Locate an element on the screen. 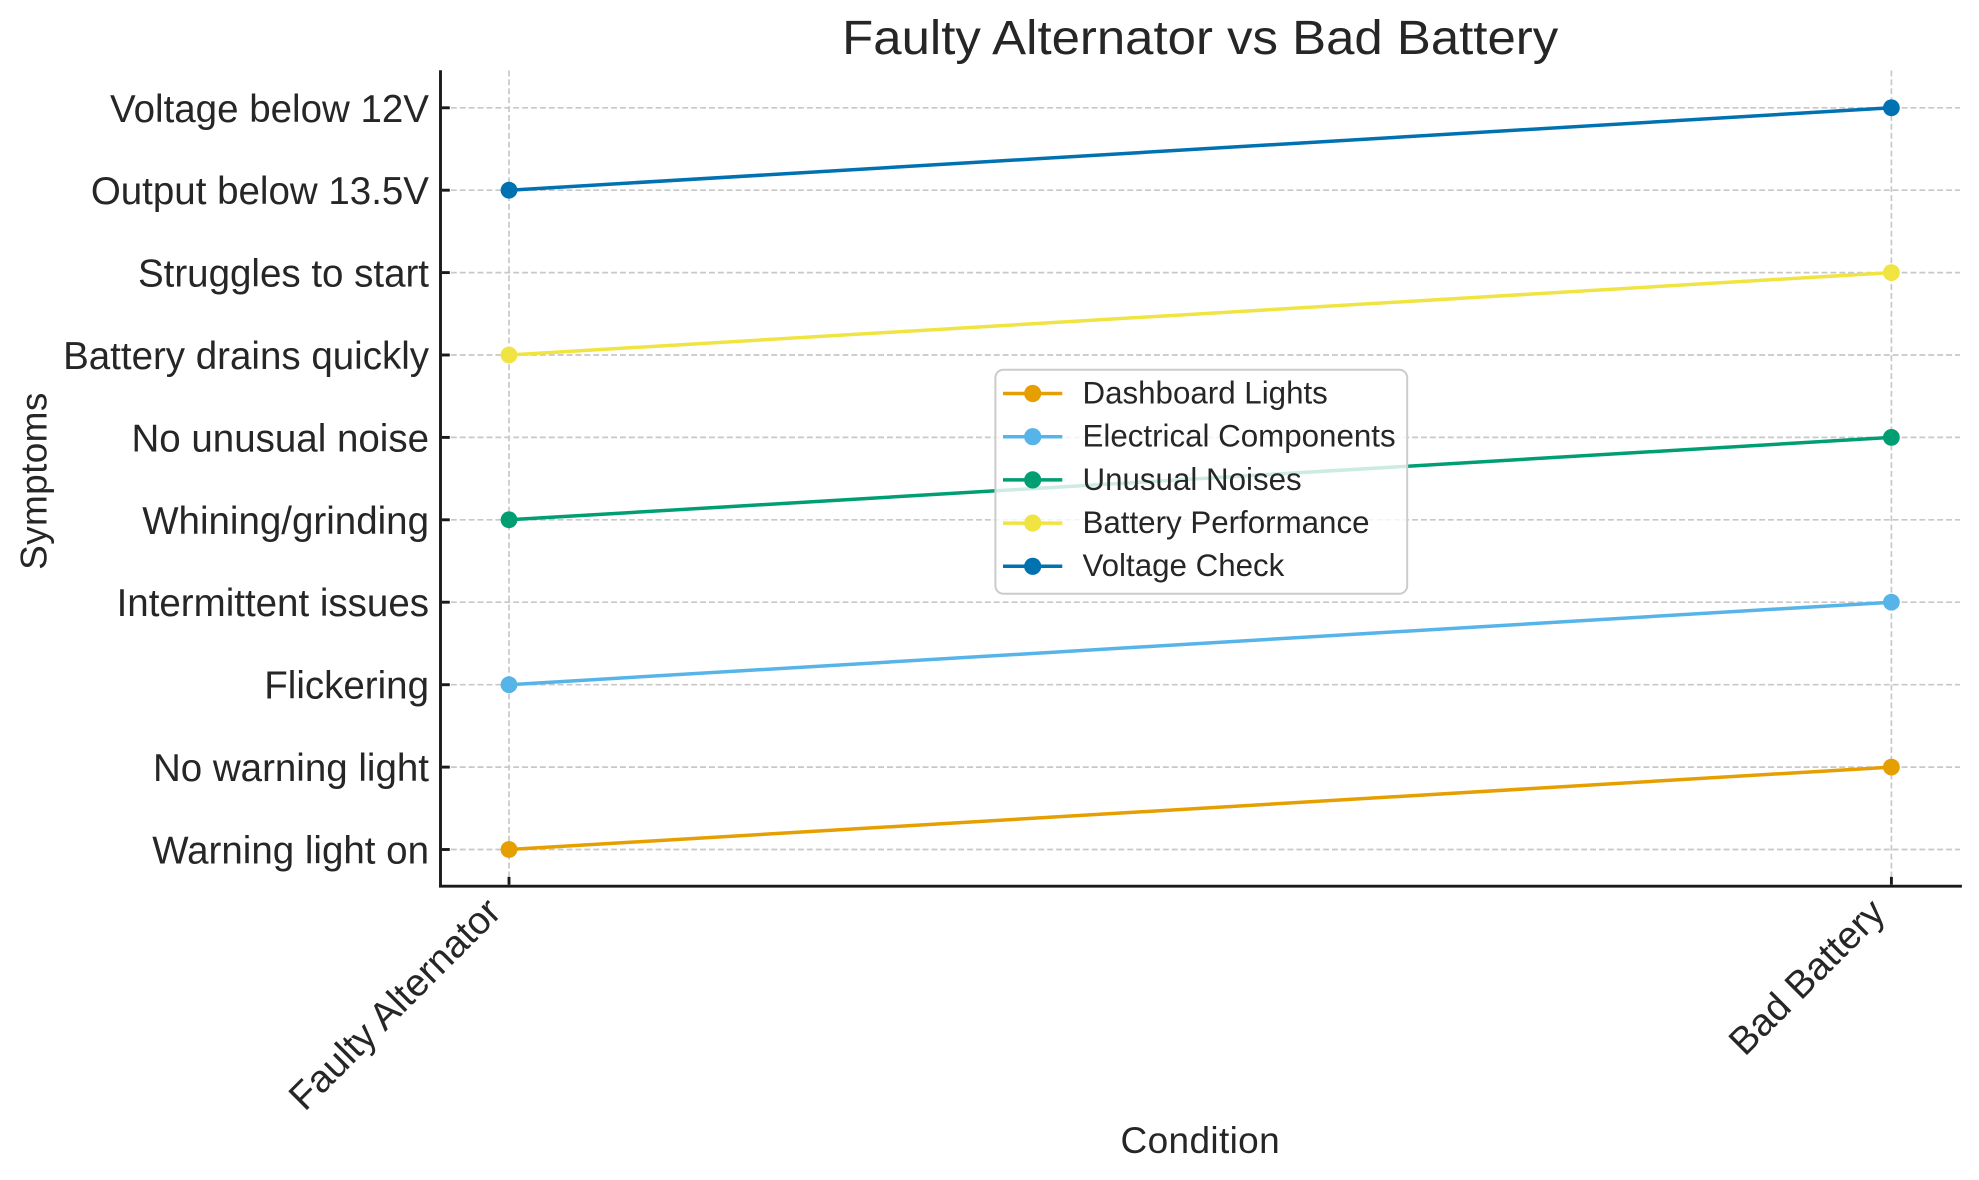 Image resolution: width=1979 pixels, height=1180 pixels. svg-text: Voltage Check is located at coordinates (1184, 565).